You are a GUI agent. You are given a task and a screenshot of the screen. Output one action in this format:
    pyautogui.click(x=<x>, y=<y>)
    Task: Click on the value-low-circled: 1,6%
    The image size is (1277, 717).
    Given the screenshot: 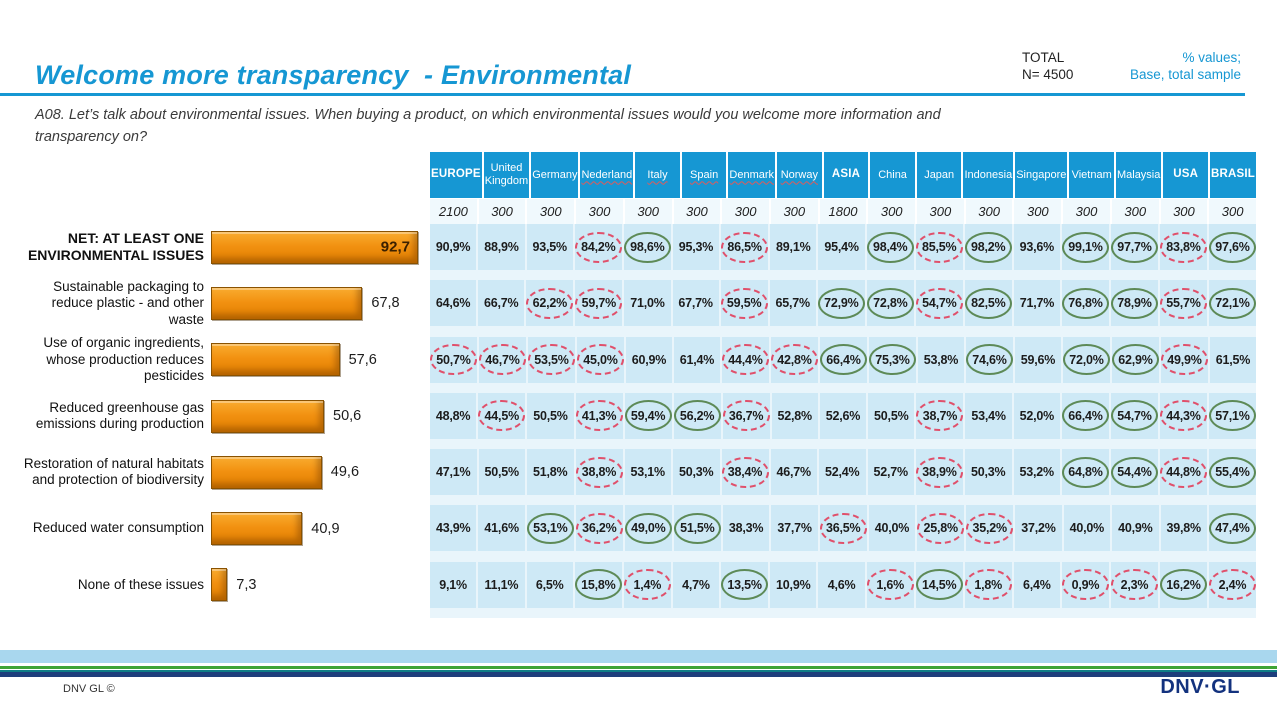 What is the action you would take?
    pyautogui.click(x=890, y=585)
    